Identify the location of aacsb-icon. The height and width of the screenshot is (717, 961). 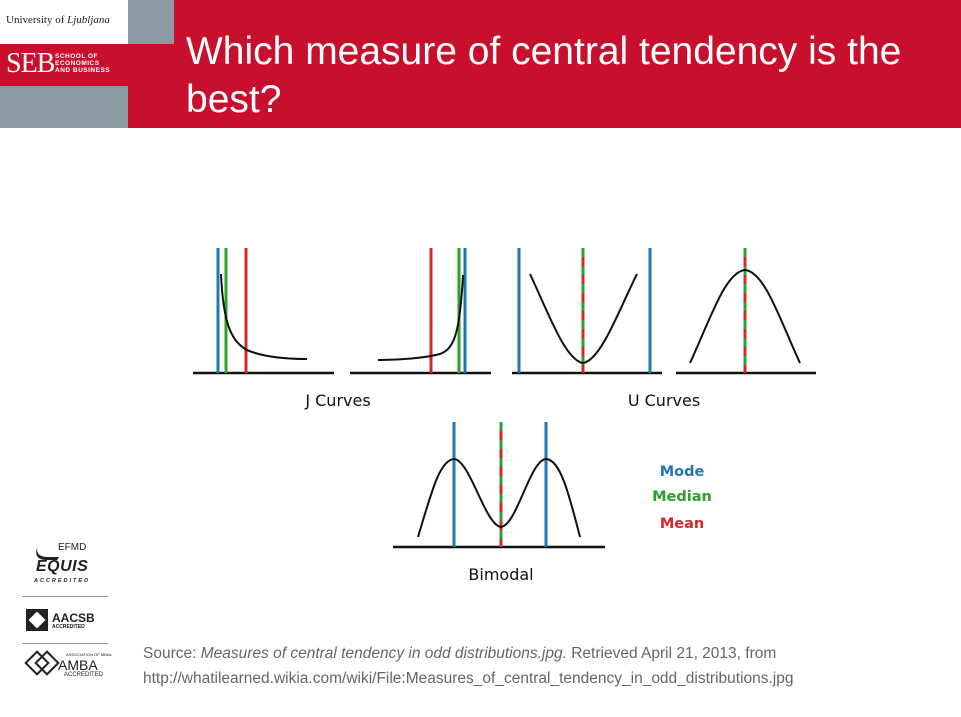
(37, 620).